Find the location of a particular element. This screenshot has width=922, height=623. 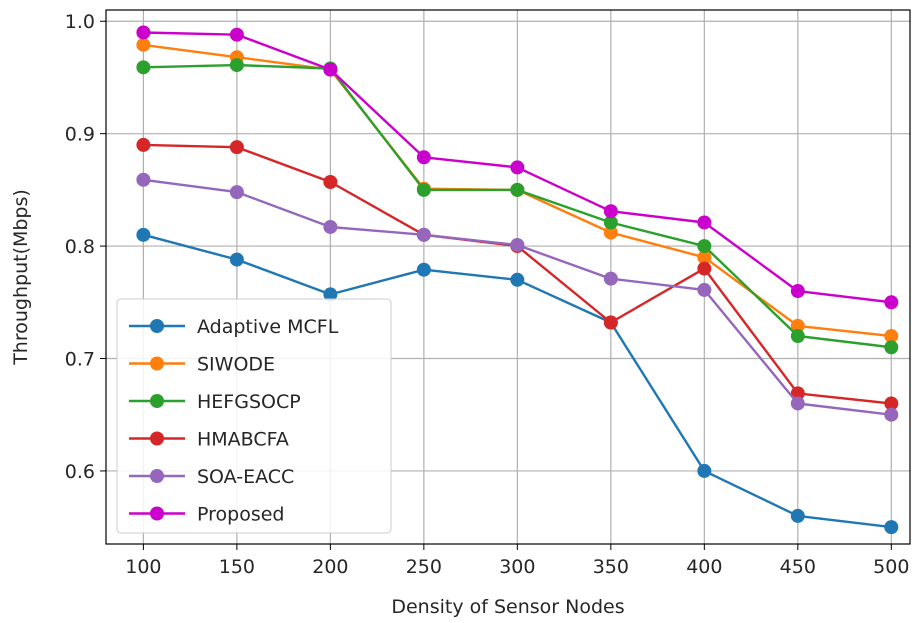

legend-label: SOA-EACC is located at coordinates (245, 477).